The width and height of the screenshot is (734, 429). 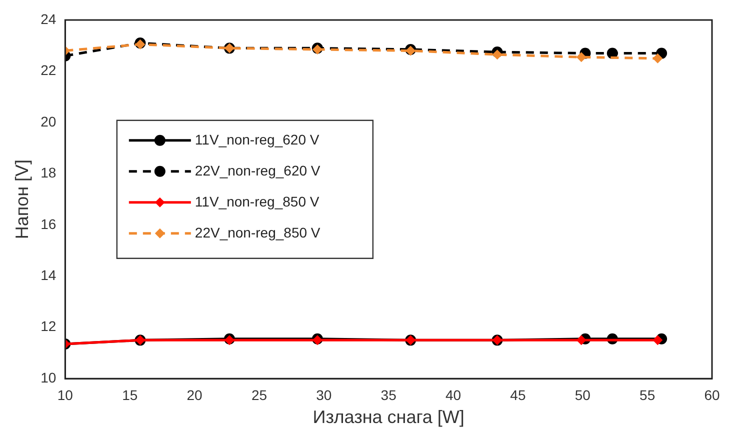 What do you see at coordinates (48, 172) in the screenshot?
I see `y-tick-label: 18` at bounding box center [48, 172].